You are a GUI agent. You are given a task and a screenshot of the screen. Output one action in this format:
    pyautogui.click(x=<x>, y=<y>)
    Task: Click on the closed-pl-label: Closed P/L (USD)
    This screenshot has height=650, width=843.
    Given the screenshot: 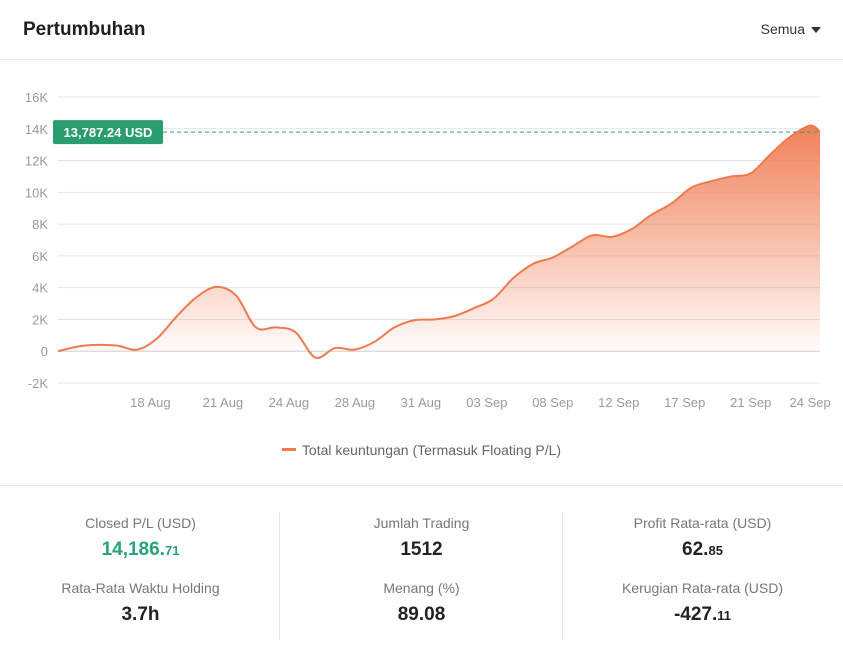 What is the action you would take?
    pyautogui.click(x=140, y=523)
    